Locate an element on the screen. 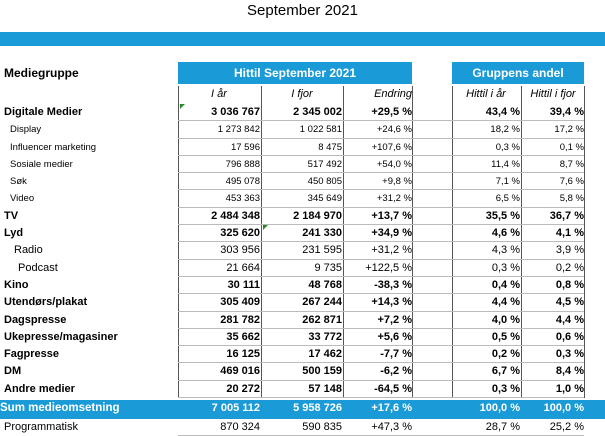 The width and height of the screenshot is (605, 436). cell-iaar: 305 409 is located at coordinates (240, 302).